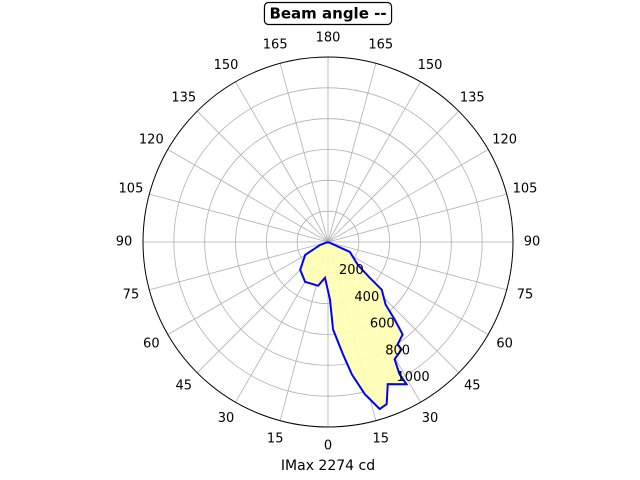  I want to click on r-tick-label: 600, so click(382, 324).